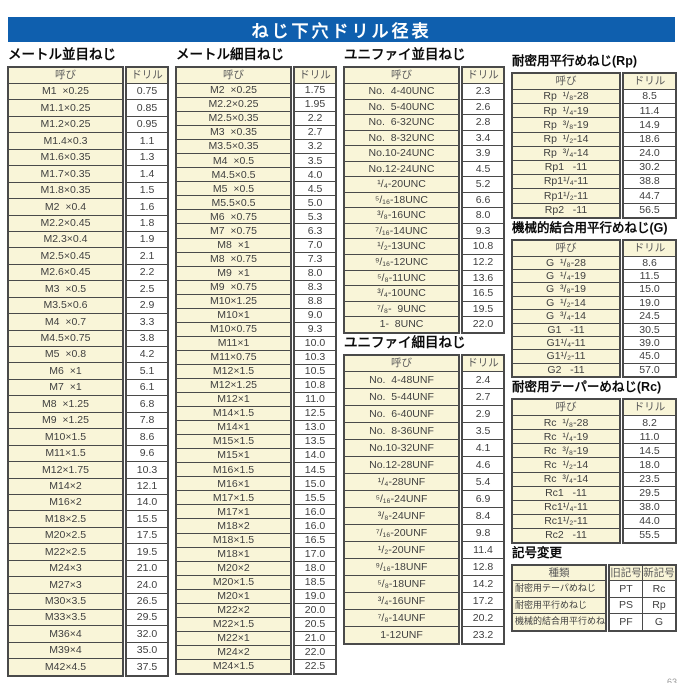 This screenshot has width=683, height=683. I want to click on table-row: ⁵/₁₆-18UNC, so click(401, 200).